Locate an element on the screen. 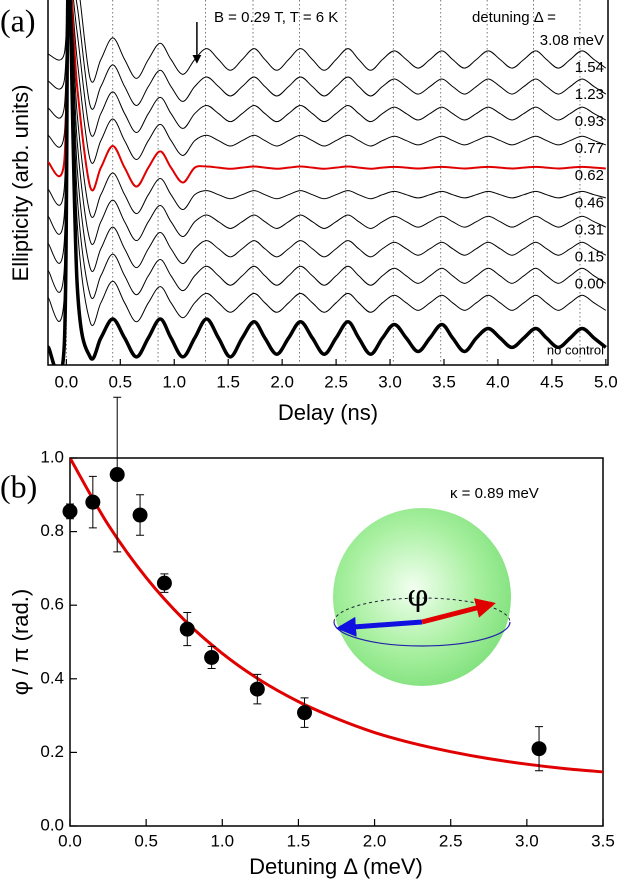 The image size is (623, 885). series-label: 0.93 is located at coordinates (589, 121).